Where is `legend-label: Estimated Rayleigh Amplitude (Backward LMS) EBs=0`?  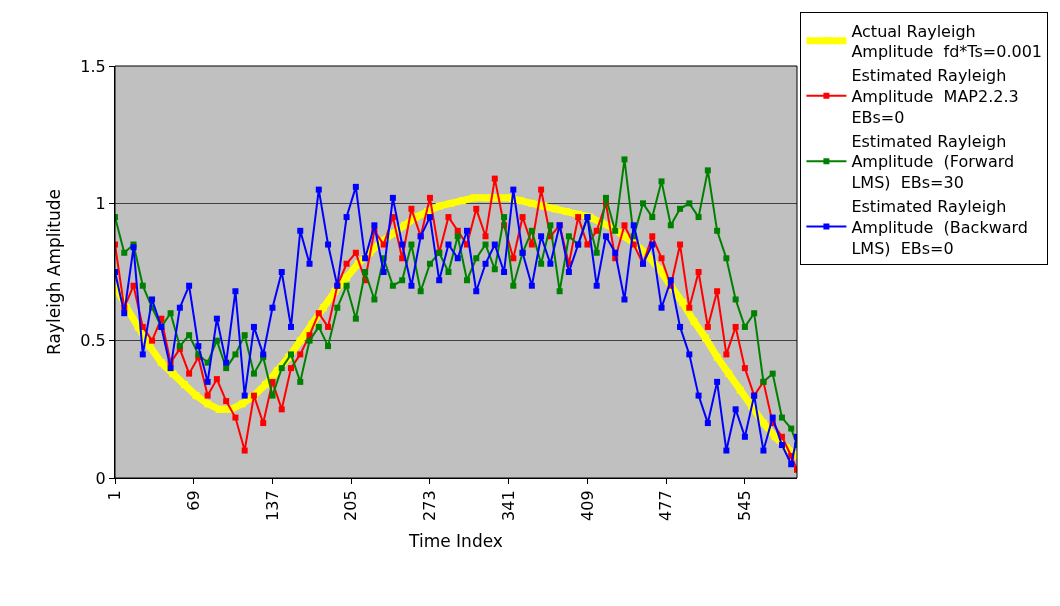
legend-label: Estimated Rayleigh Amplitude (Backward LMS) EBs=0 is located at coordinates (939, 227).